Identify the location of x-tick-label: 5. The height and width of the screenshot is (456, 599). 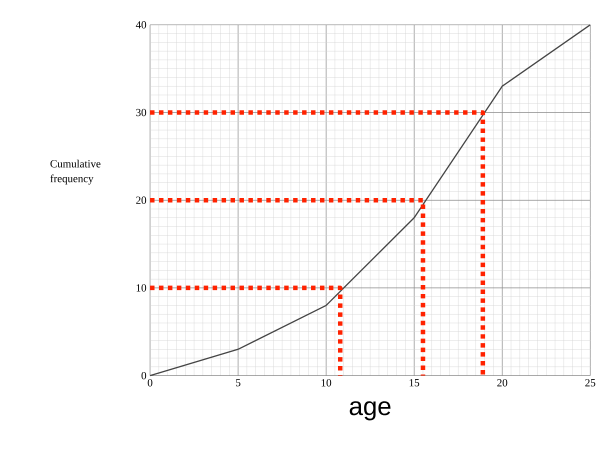
(238, 382).